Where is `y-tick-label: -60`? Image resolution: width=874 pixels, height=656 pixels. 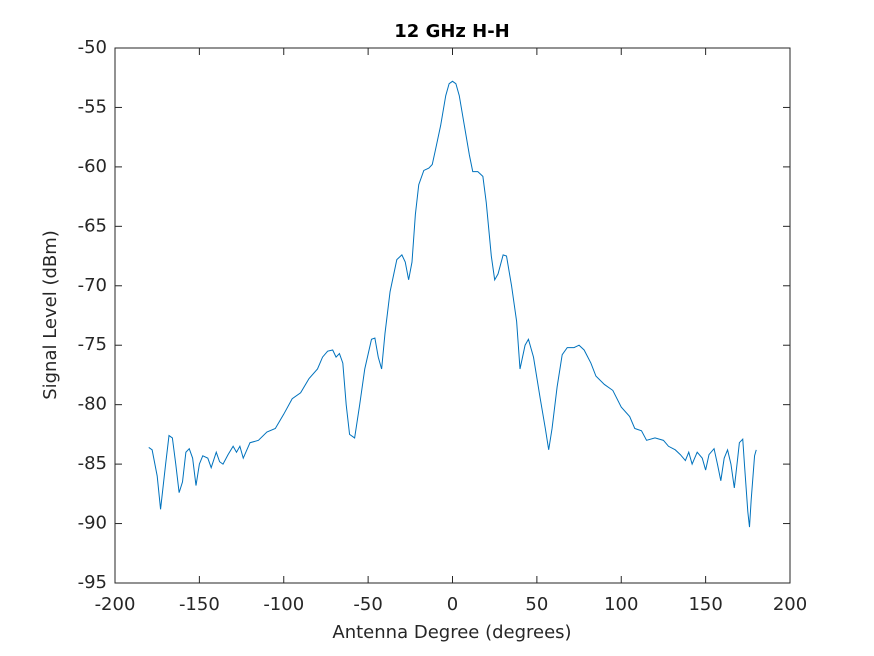
y-tick-label: -60 is located at coordinates (92, 166).